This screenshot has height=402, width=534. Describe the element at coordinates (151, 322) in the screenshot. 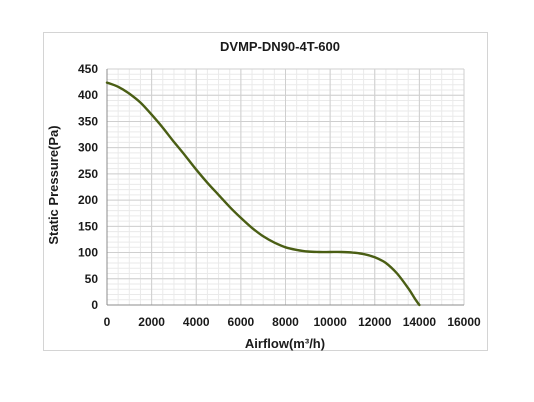

I see `x-tick-label: 2000` at that location.